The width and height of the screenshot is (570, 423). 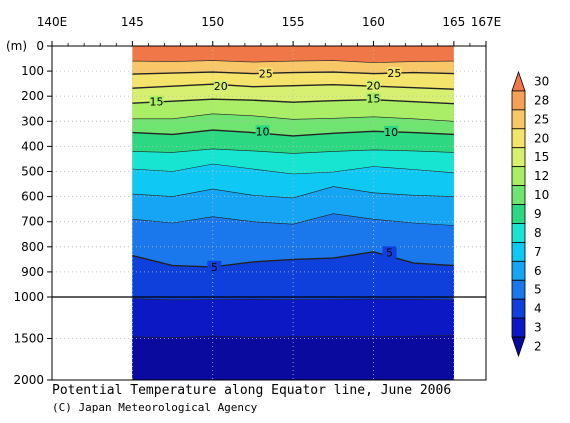 What do you see at coordinates (32, 96) in the screenshot?
I see `y-tick-label-200: 200` at bounding box center [32, 96].